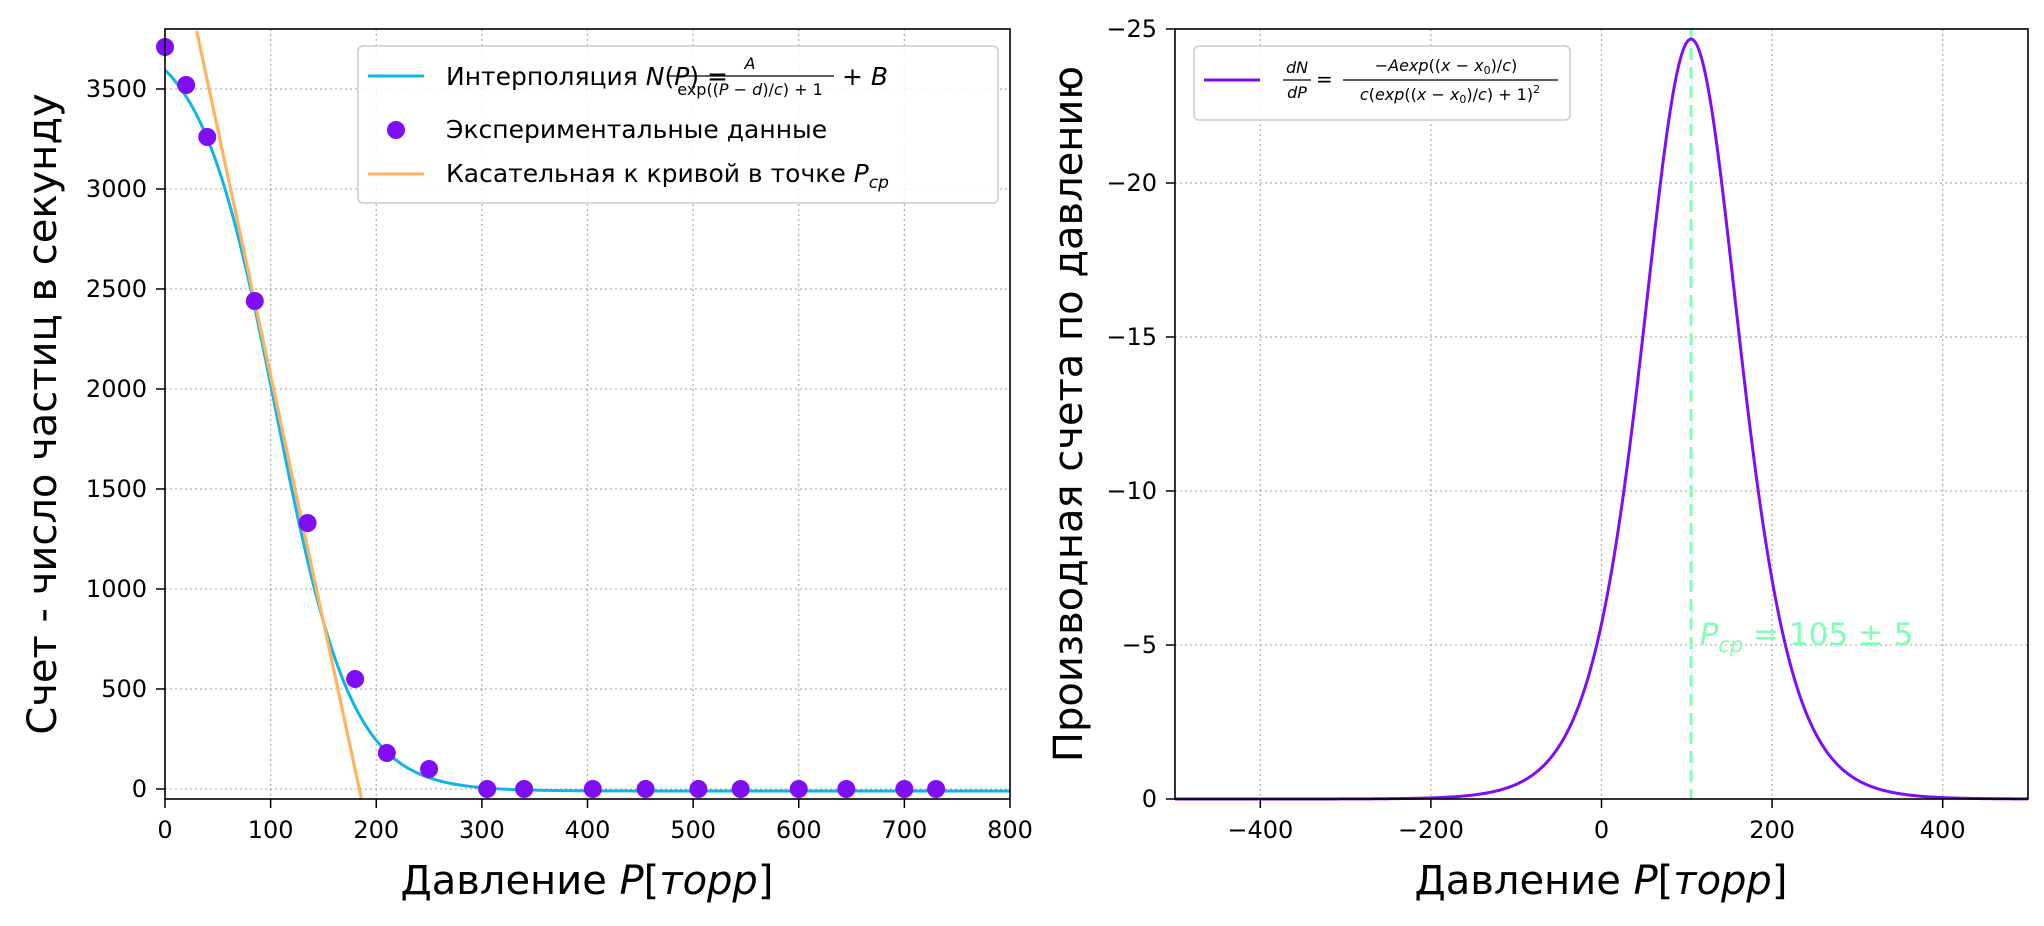 The height and width of the screenshot is (926, 2044). I want to click on right-legend-box, so click(1382, 83).